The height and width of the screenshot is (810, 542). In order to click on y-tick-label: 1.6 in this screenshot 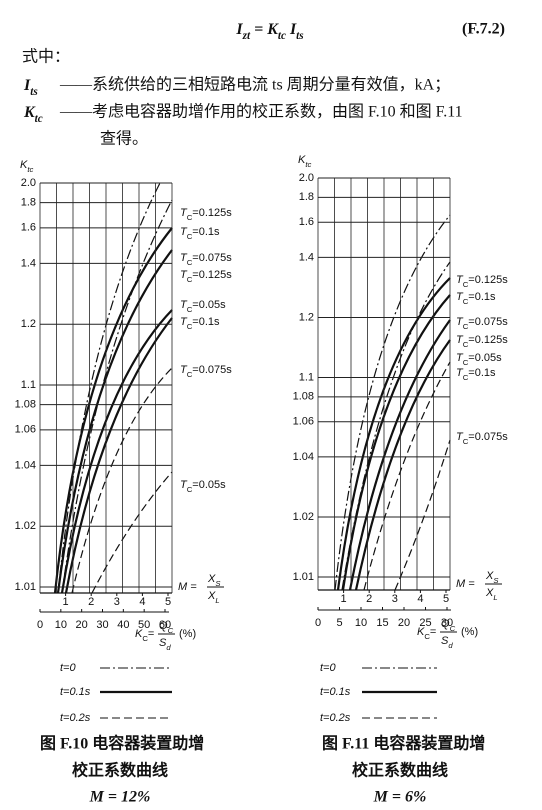, I will do `click(306, 222)`.